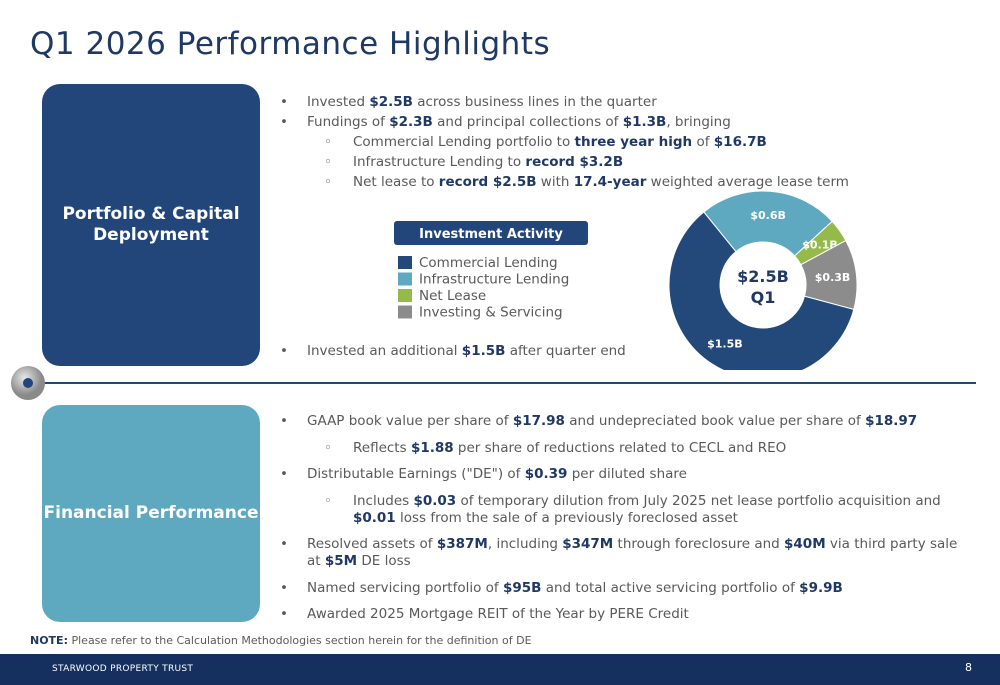 The image size is (1000, 685). I want to click on text: via third party sale at, so click(632, 552).